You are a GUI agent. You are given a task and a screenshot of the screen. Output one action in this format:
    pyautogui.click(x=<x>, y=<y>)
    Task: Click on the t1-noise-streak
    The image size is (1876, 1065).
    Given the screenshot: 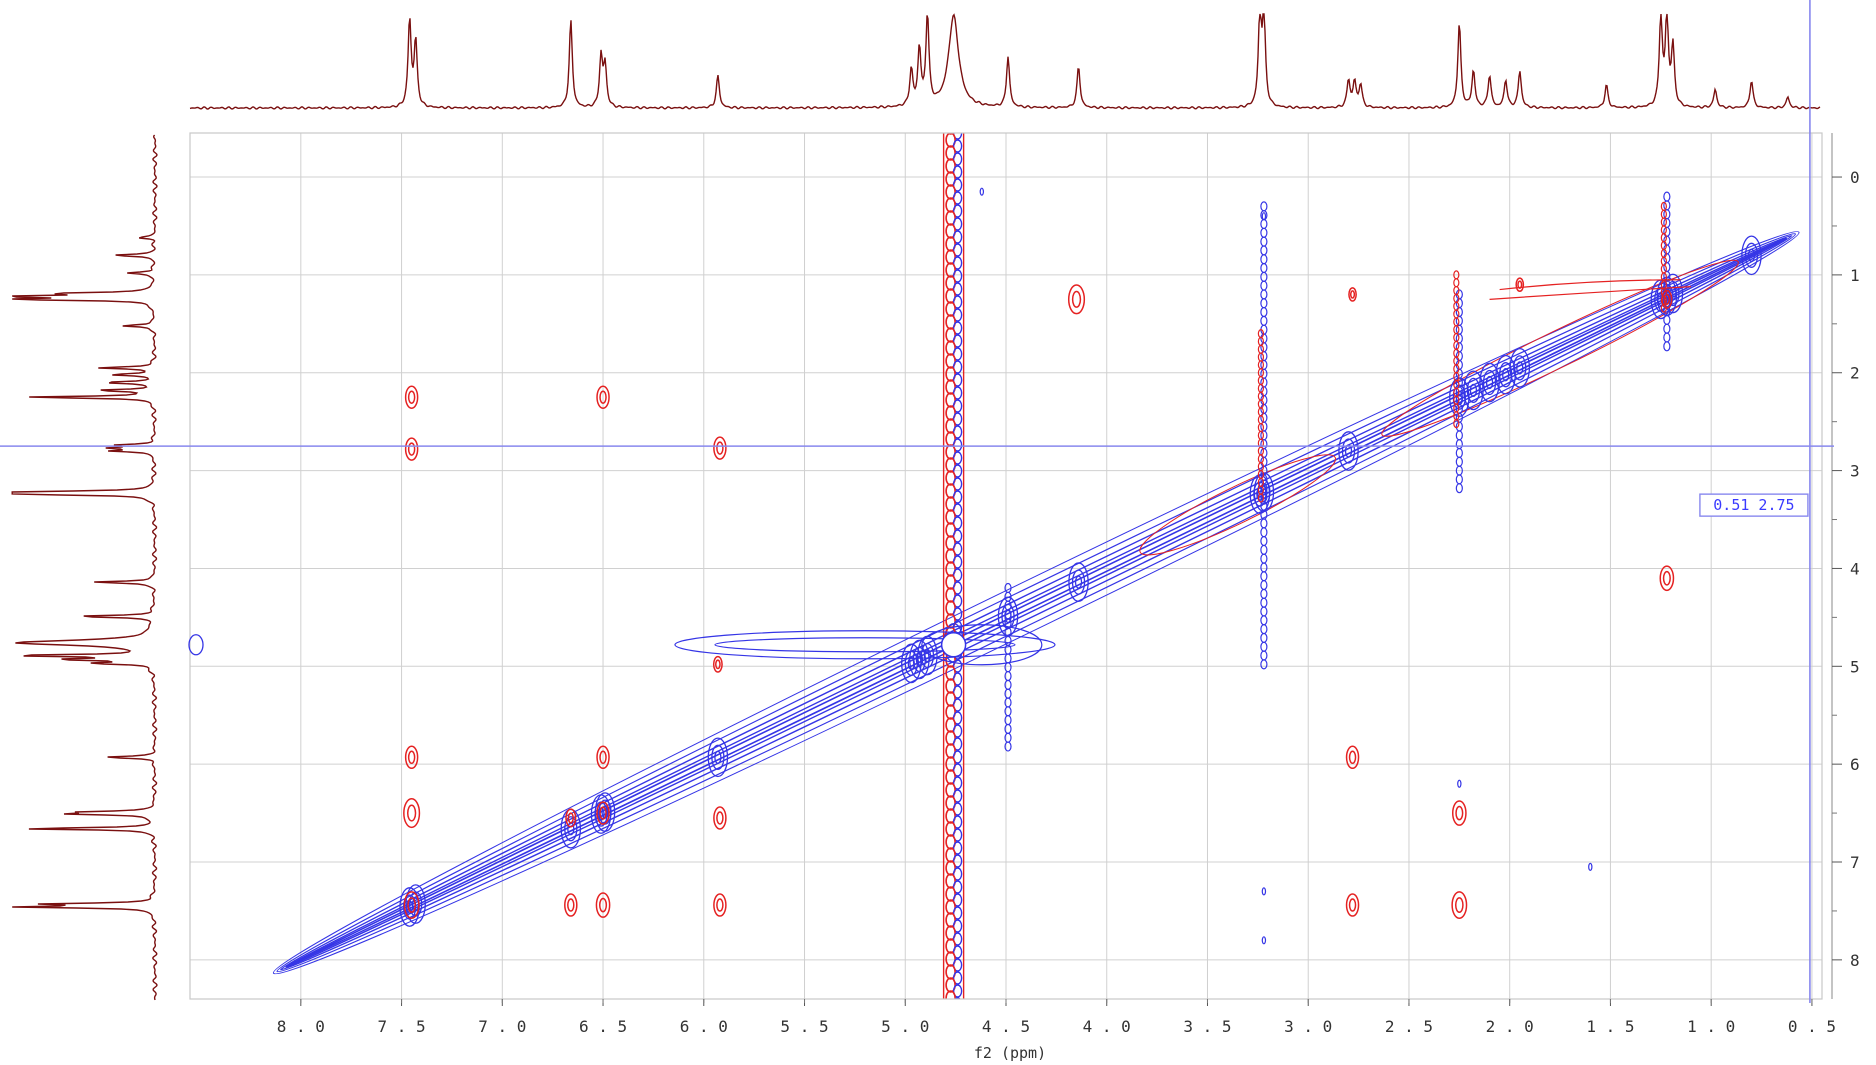 What is the action you would take?
    pyautogui.click(x=1260, y=498)
    